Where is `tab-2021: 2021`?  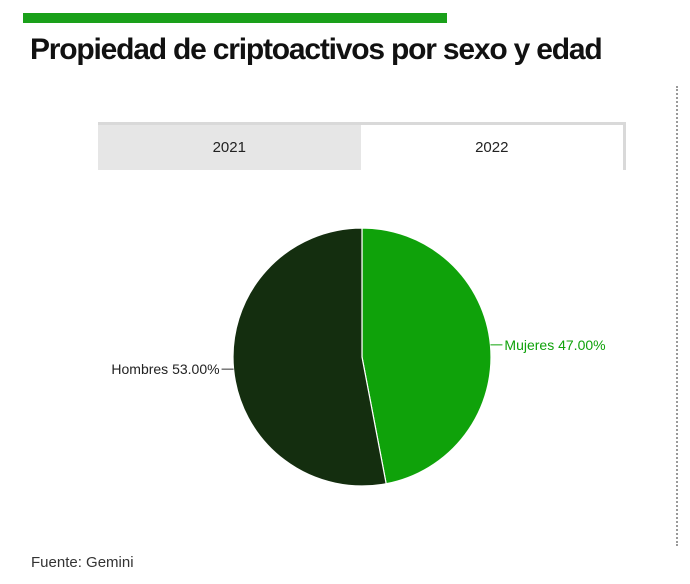
tab-2021: 2021 is located at coordinates (229, 147).